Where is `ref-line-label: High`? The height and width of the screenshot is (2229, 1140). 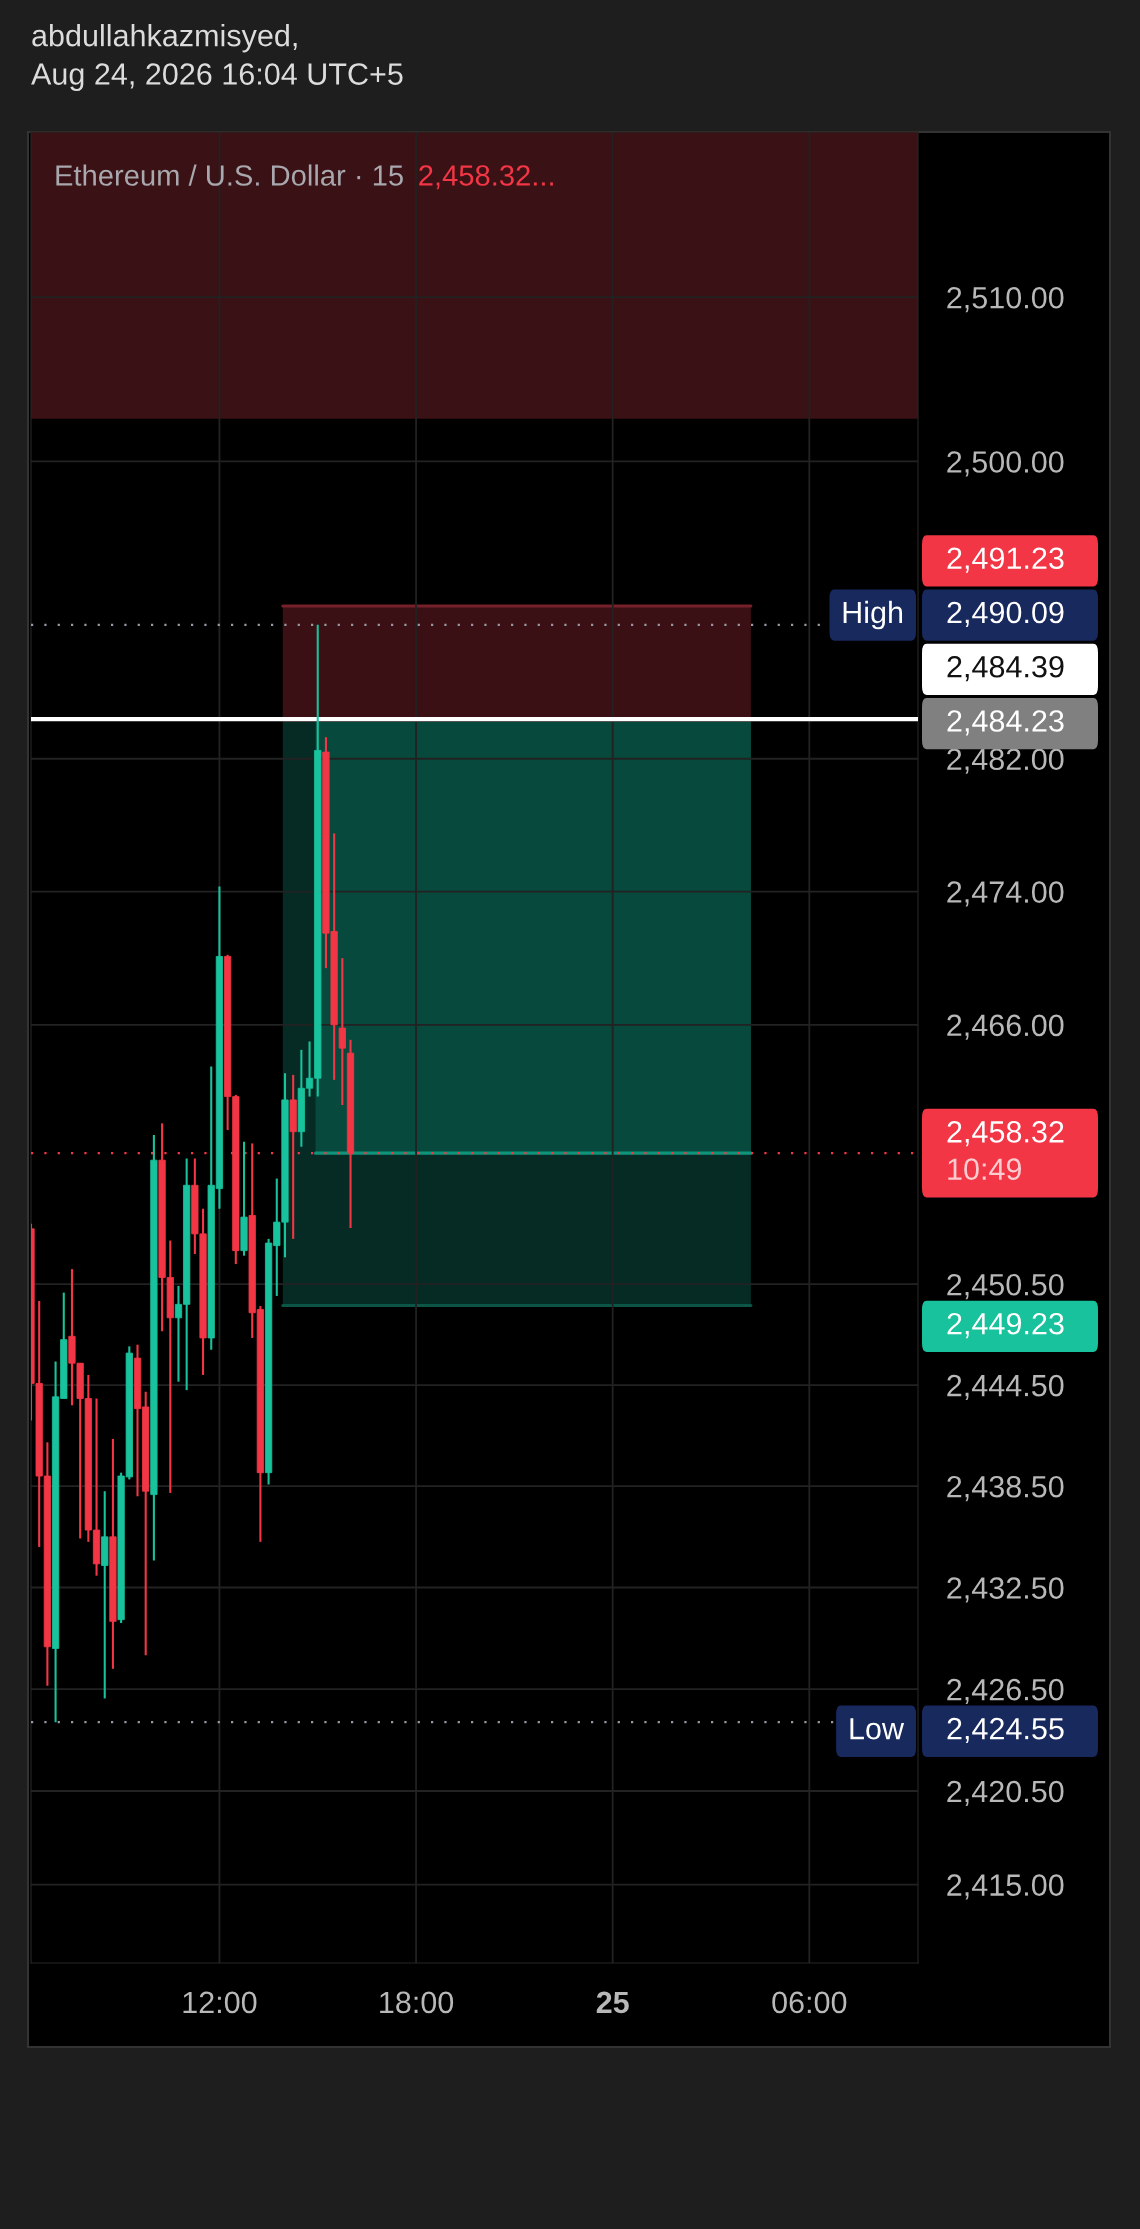
ref-line-label: High is located at coordinates (873, 615).